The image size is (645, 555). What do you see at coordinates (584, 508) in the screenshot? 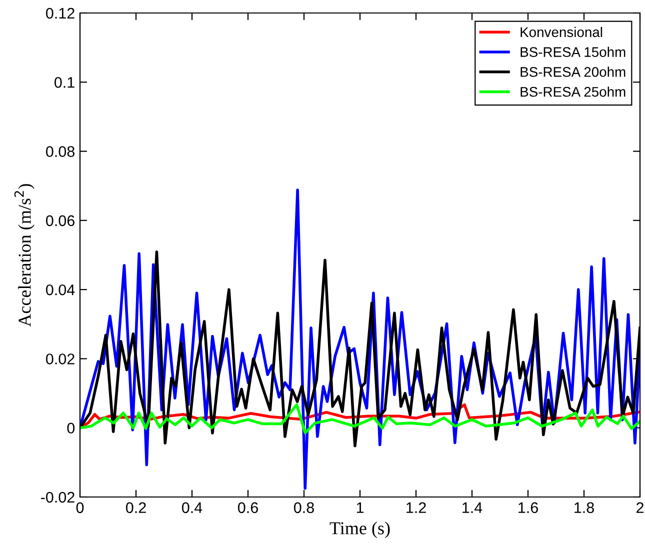
I see `x-tick-label: 1.8` at bounding box center [584, 508].